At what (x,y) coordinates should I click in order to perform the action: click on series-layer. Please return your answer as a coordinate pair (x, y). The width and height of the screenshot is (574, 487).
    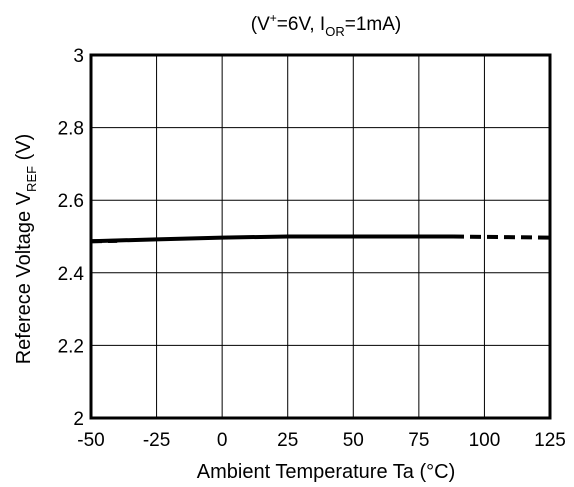
    Looking at the image, I should click on (320, 239).